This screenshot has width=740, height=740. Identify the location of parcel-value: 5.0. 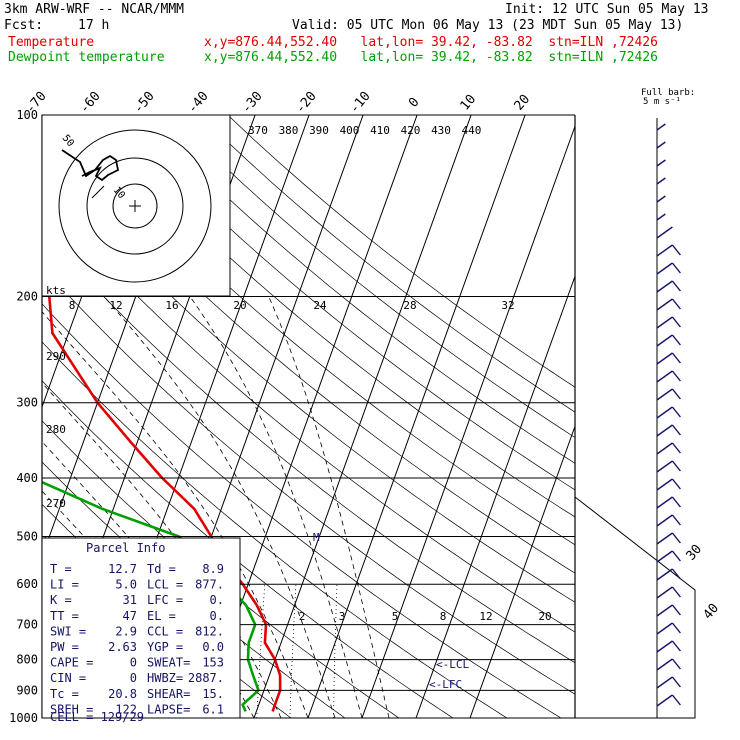
(126, 585).